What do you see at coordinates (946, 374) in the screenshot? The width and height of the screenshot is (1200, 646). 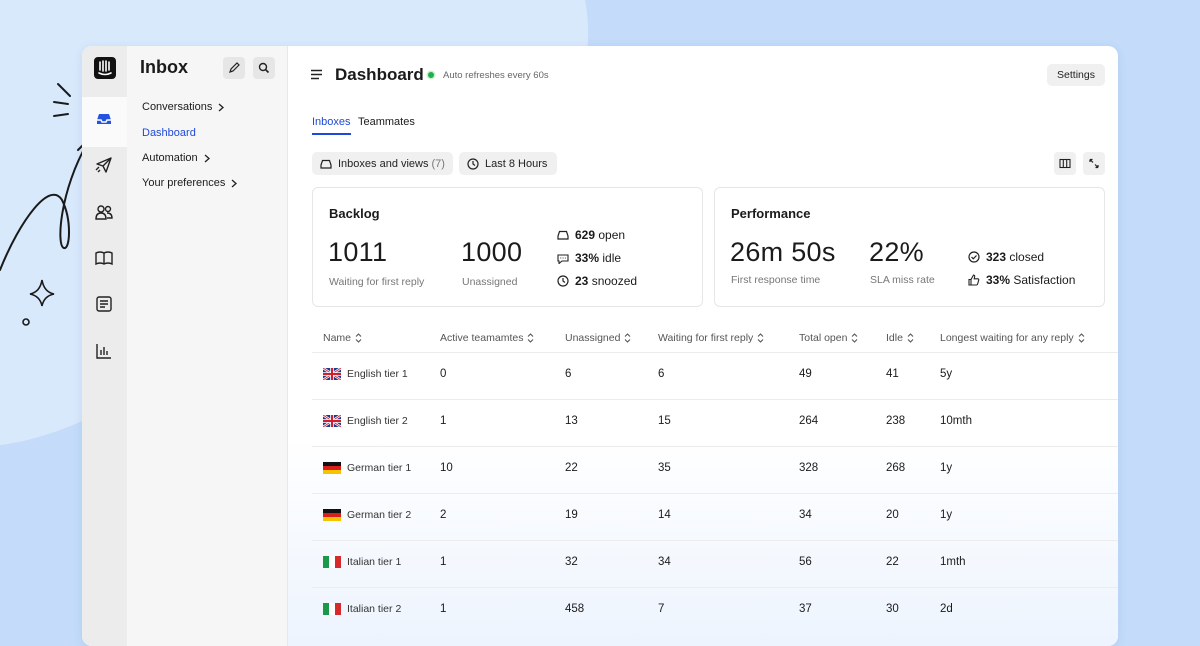 I see `cell-text: 5y` at bounding box center [946, 374].